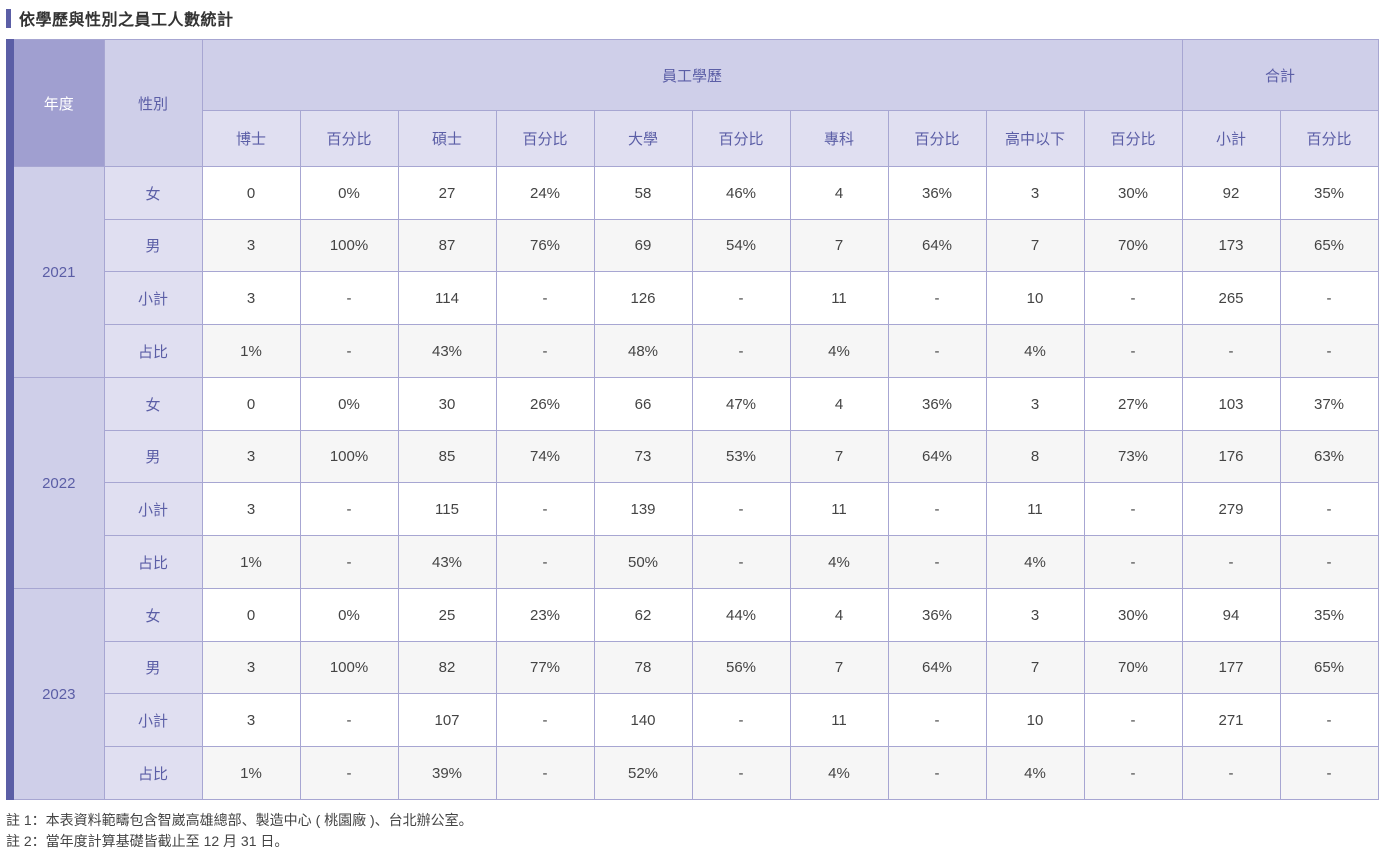 This screenshot has width=1392, height=855. I want to click on value-cell: 0%, so click(349, 193).